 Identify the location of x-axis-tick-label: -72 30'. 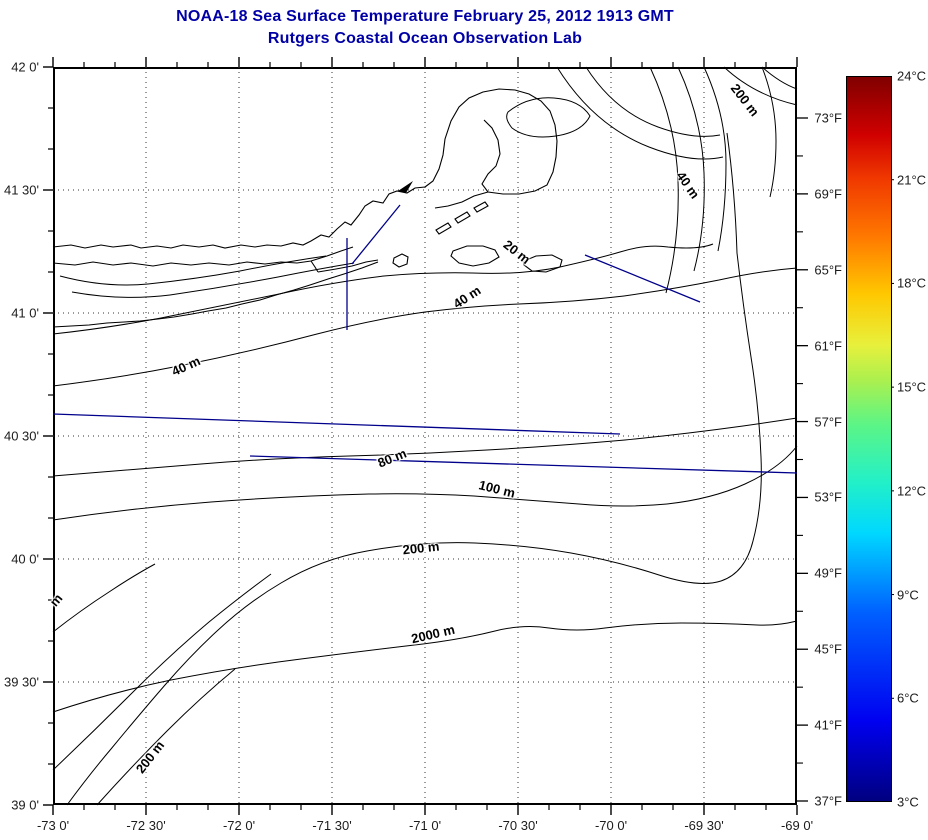
(146, 825).